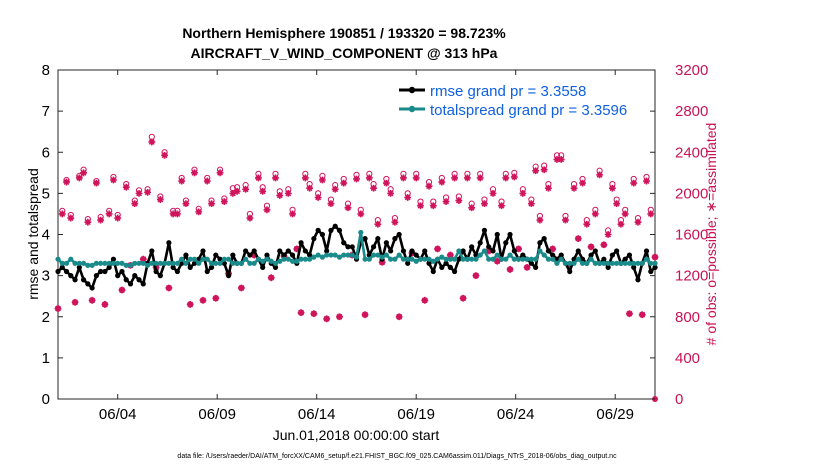 This screenshot has width=830, height=470. I want to click on rmse-spread-lines, so click(356, 257).